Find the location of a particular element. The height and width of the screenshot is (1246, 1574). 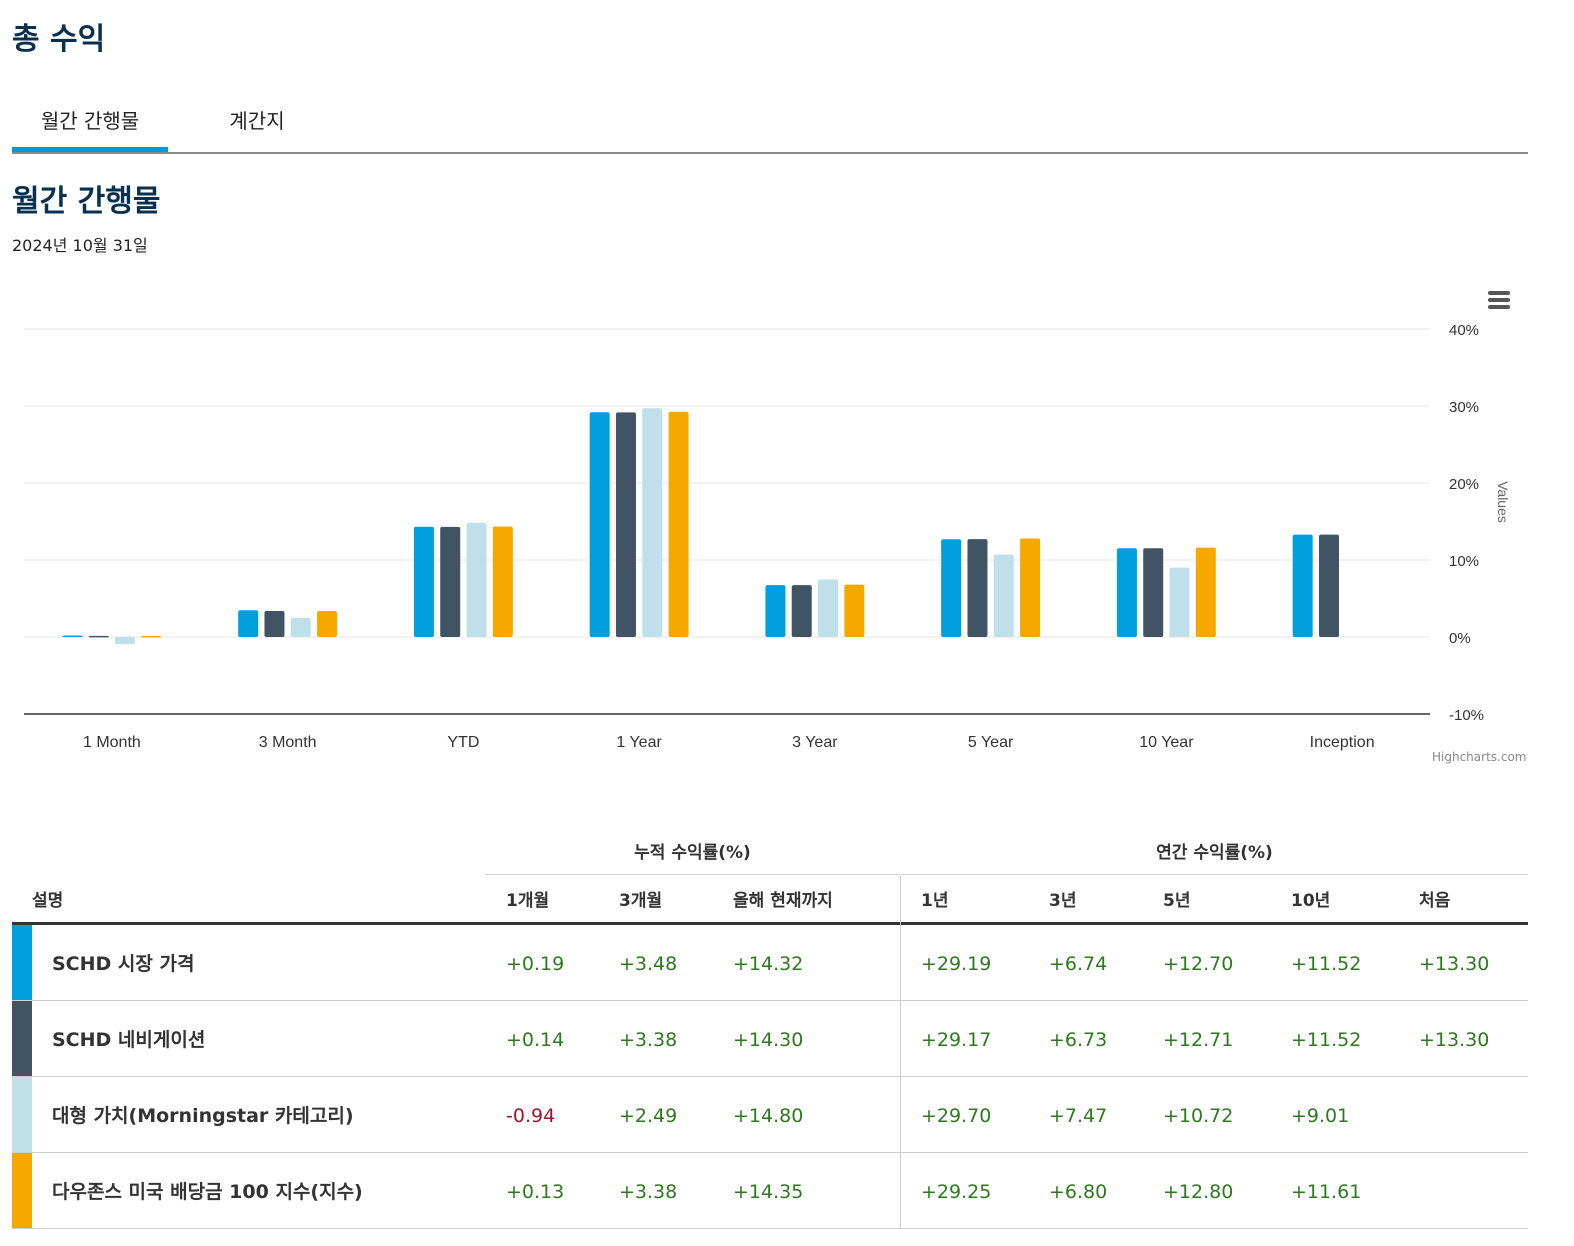

col-header-ytd: 올해 현재까지 is located at coordinates (783, 901).